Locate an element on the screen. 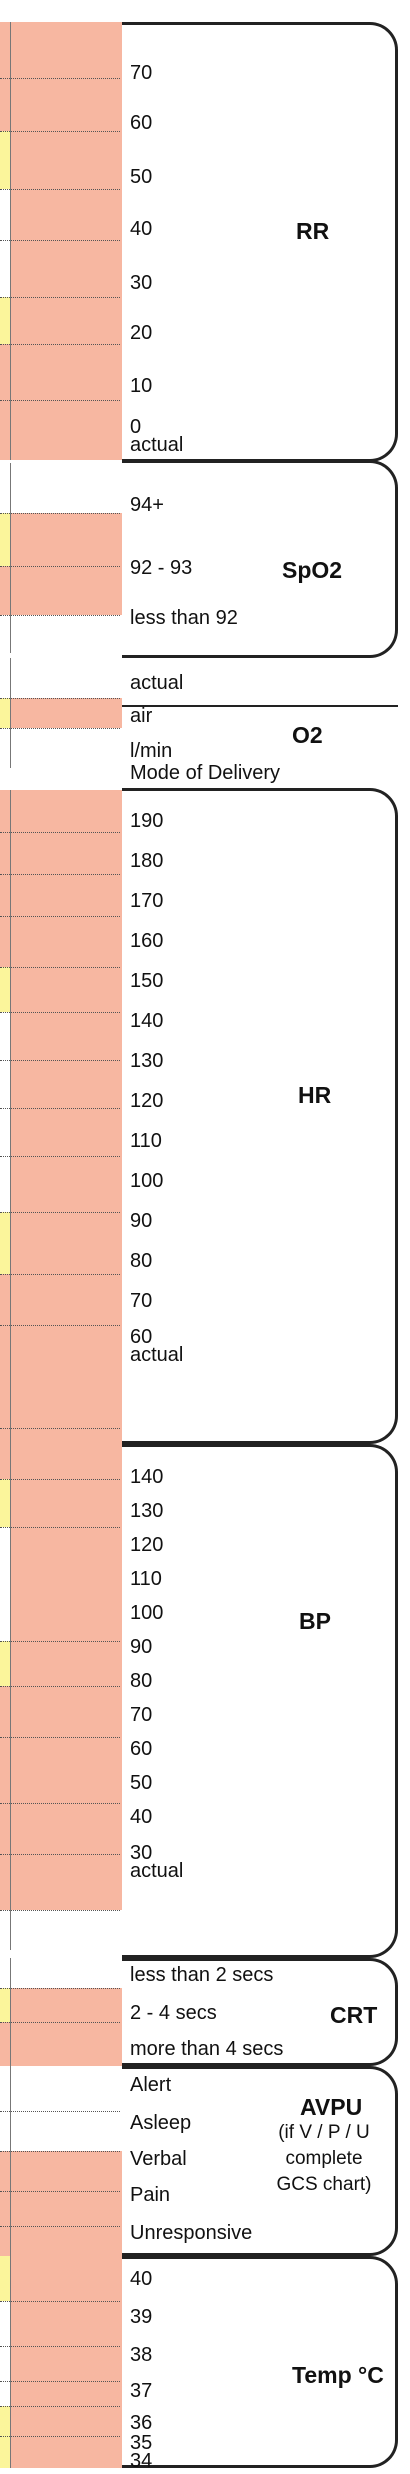 This screenshot has height=2474, width=410. o2-label: air is located at coordinates (141, 716).